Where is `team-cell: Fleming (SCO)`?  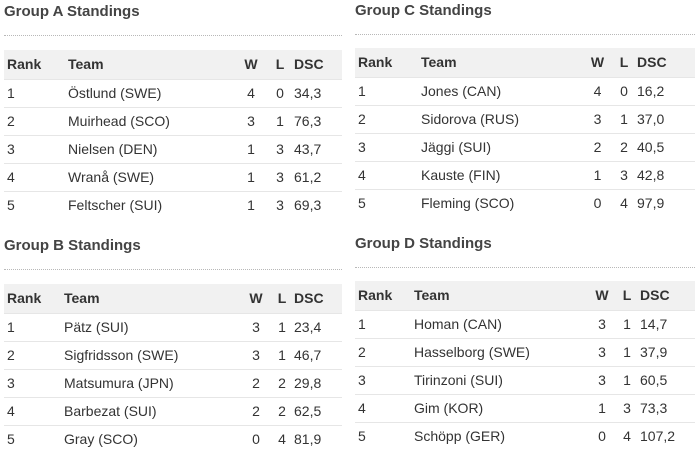
team-cell: Fleming (SCO) is located at coordinates (468, 203).